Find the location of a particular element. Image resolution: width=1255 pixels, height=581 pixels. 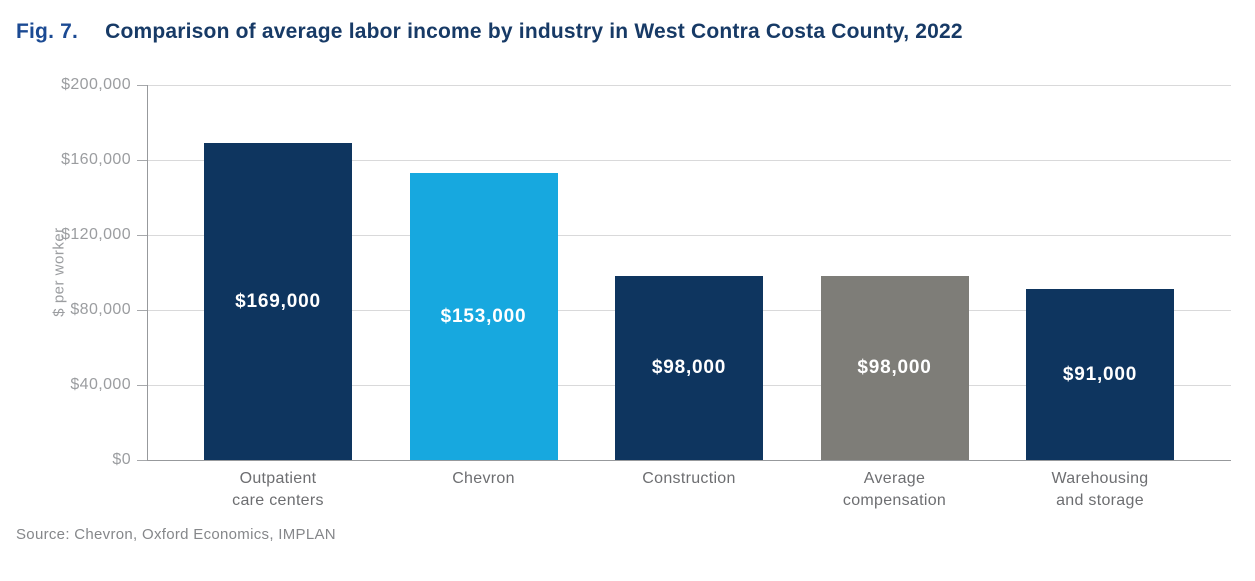

figure-number: Fig. 7. is located at coordinates (47, 31).